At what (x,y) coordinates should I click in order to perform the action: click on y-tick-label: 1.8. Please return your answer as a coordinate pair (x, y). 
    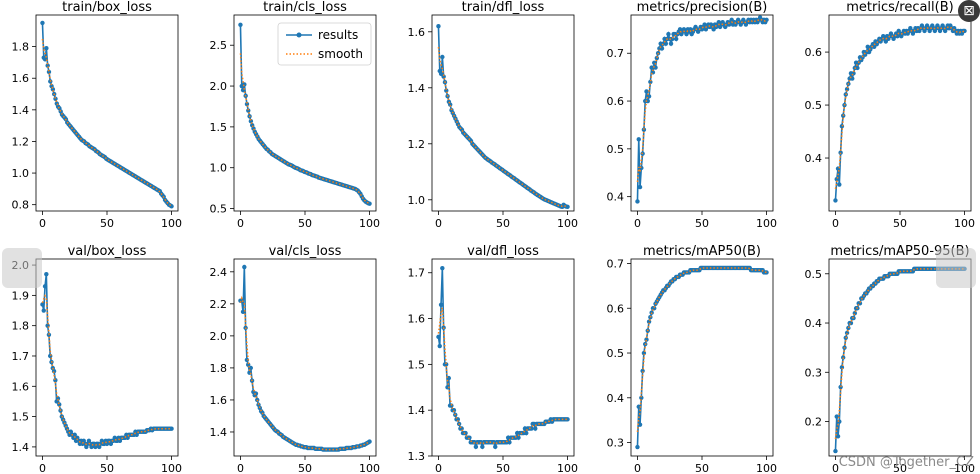
    Looking at the image, I should click on (219, 368).